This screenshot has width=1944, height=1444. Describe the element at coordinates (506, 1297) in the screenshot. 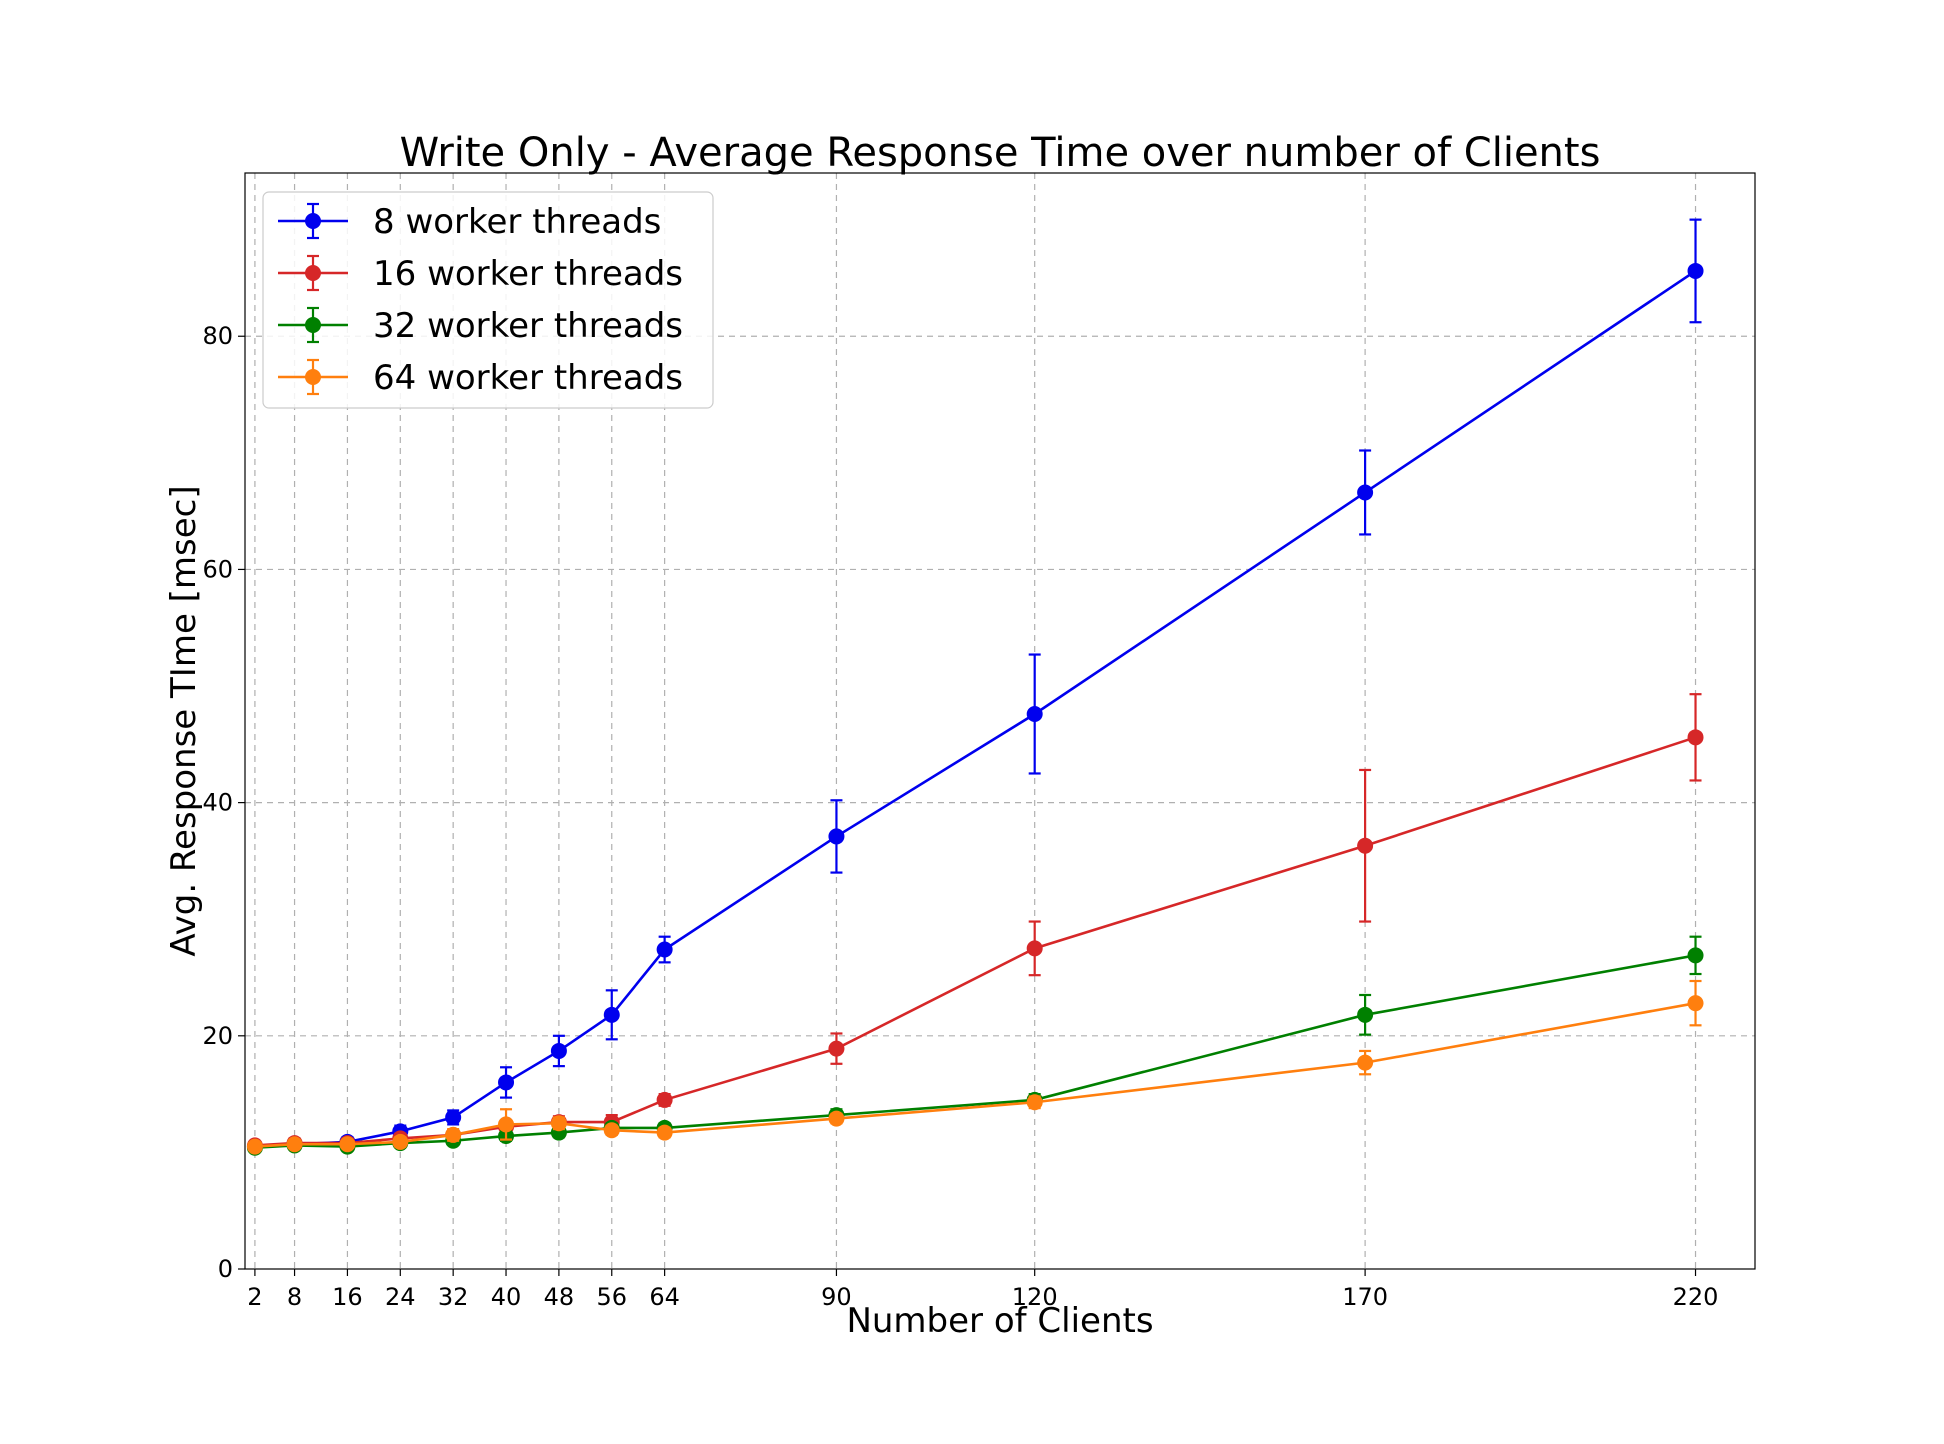

I see `x-tick-label: 40` at that location.